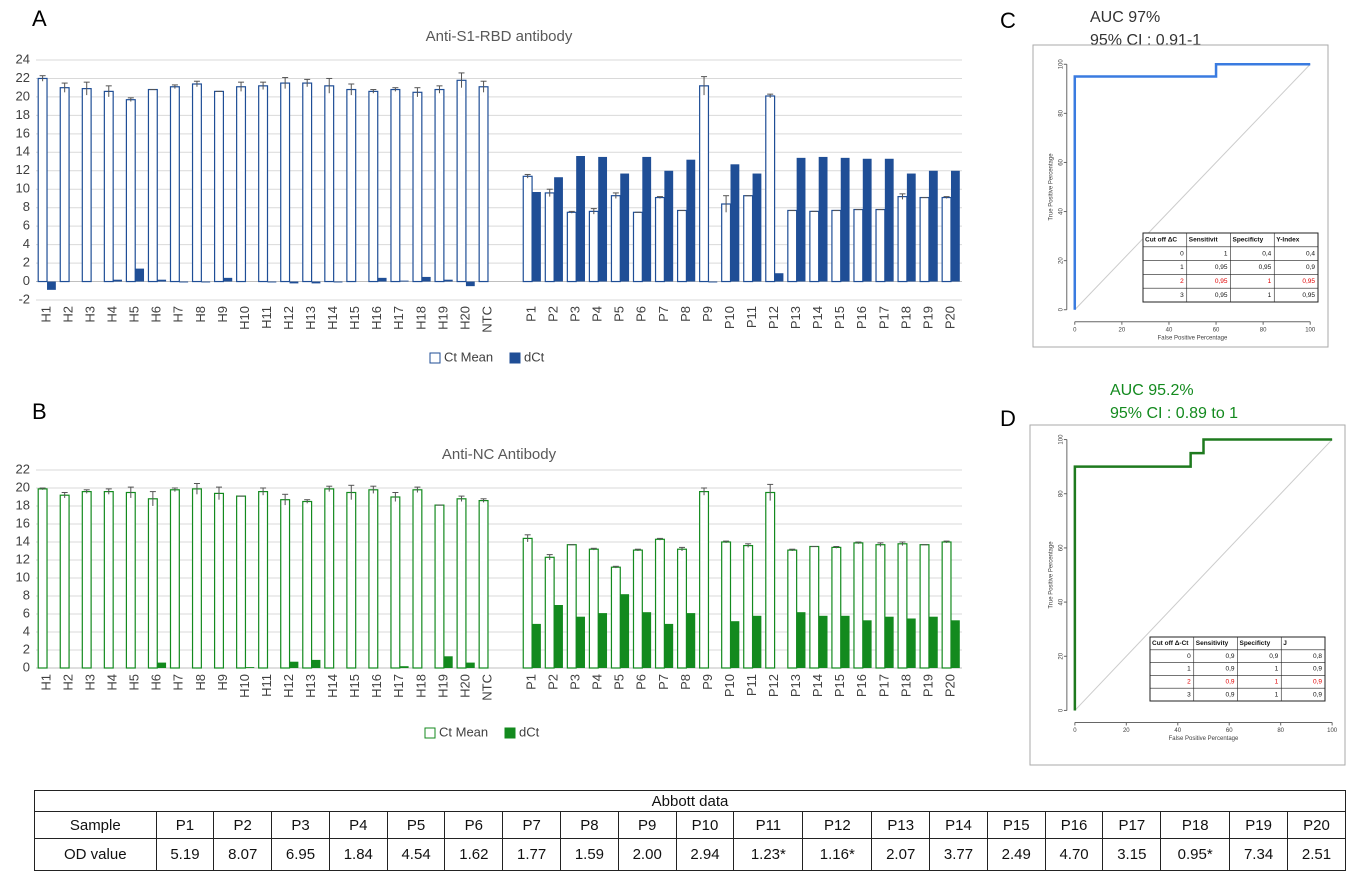 The height and width of the screenshot is (873, 1348). I want to click on table-cell: 2.94, so click(705, 854).